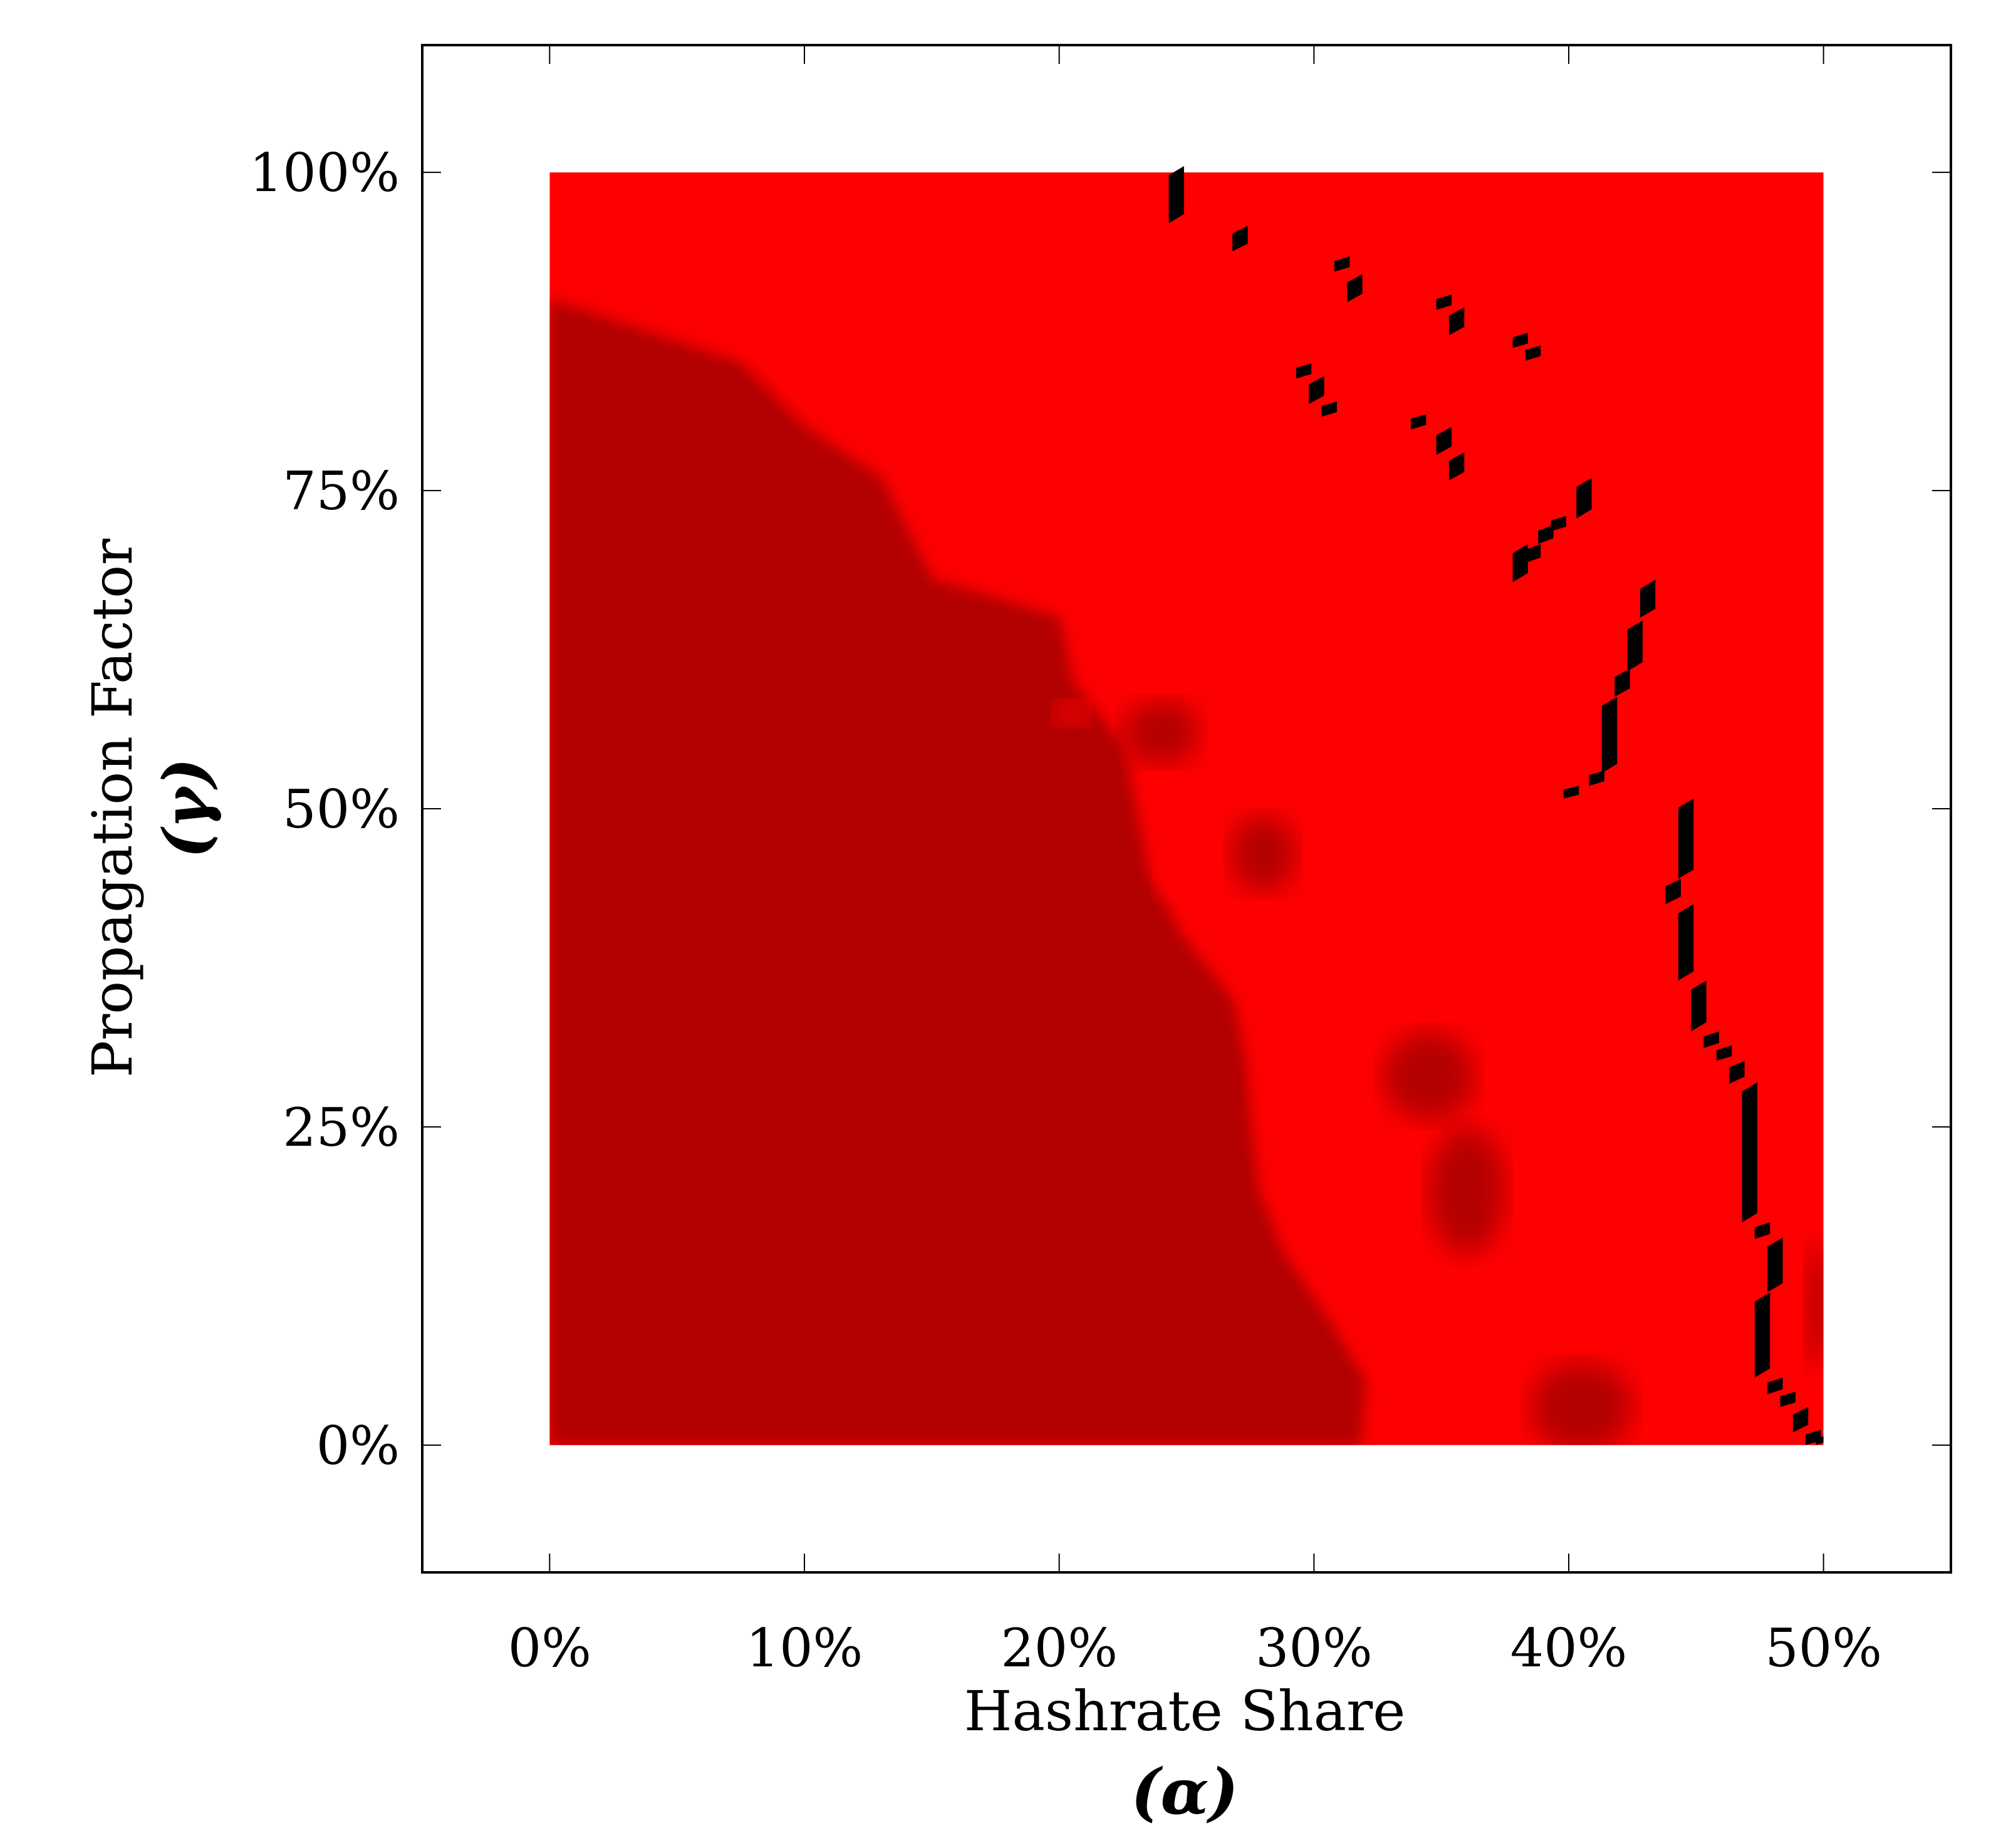 The height and width of the screenshot is (1848, 1991). I want to click on x-tick-label: 30%, so click(1314, 1648).